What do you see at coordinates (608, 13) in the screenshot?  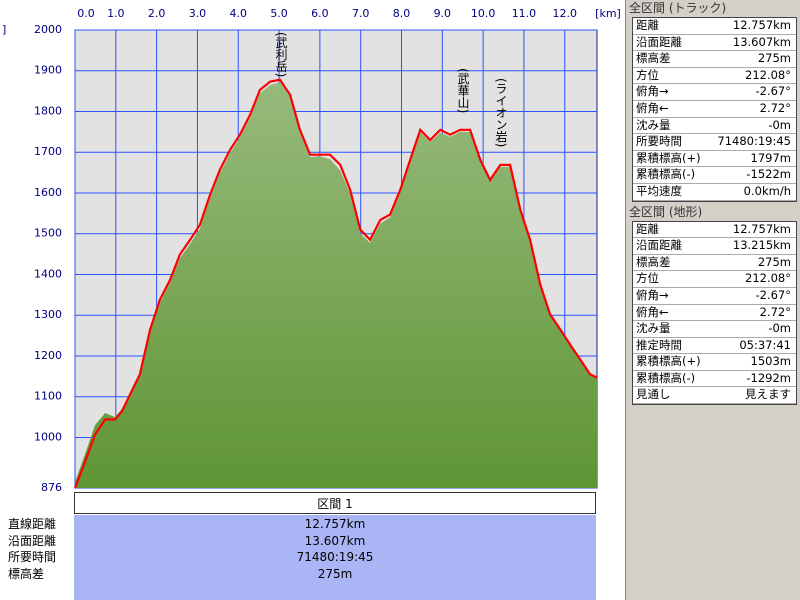 I see `x-unit: [km]` at bounding box center [608, 13].